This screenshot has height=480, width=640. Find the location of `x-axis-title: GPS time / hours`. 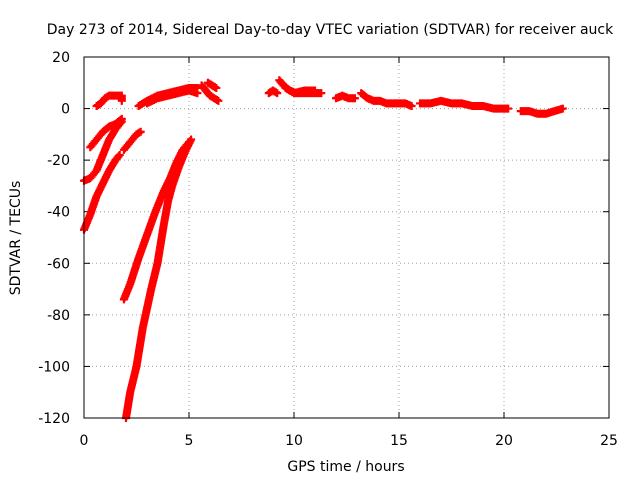

x-axis-title: GPS time / hours is located at coordinates (345, 467).